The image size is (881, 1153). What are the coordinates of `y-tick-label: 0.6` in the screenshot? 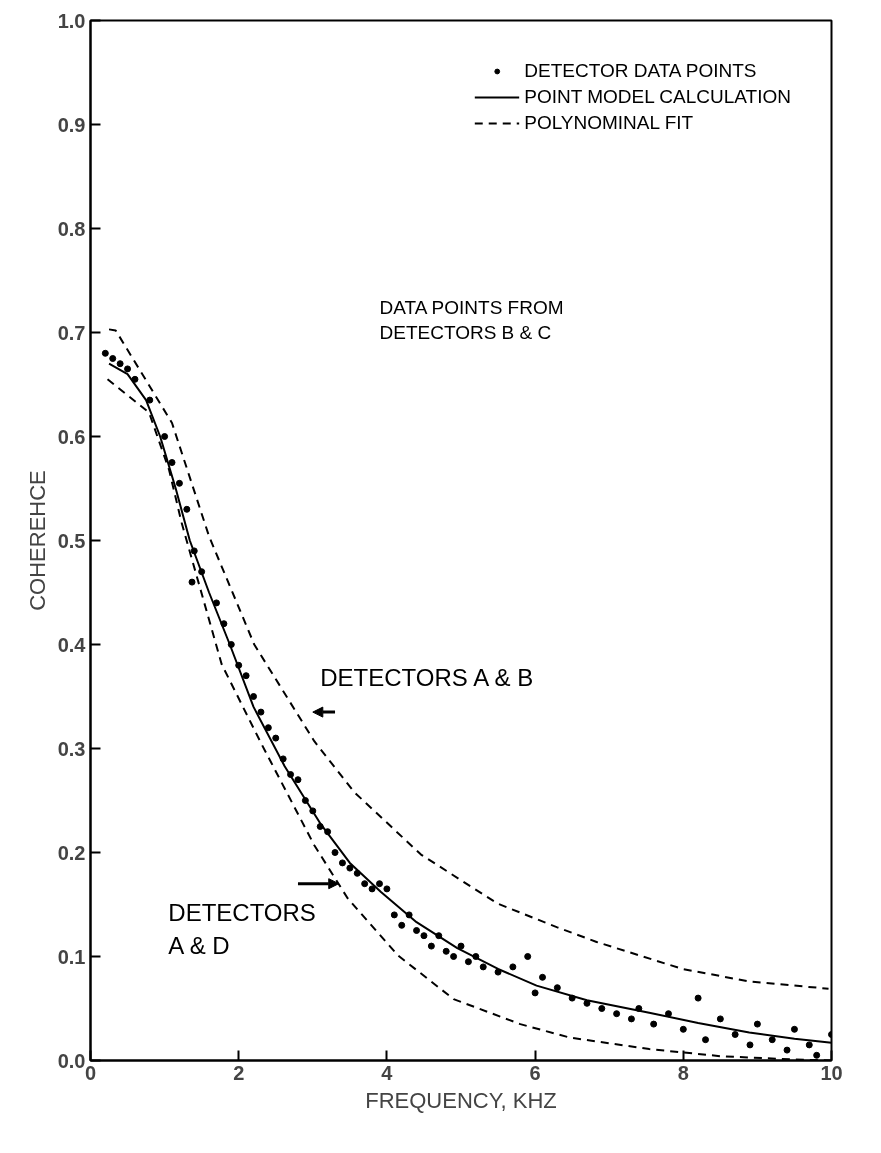 It's located at (71, 436).